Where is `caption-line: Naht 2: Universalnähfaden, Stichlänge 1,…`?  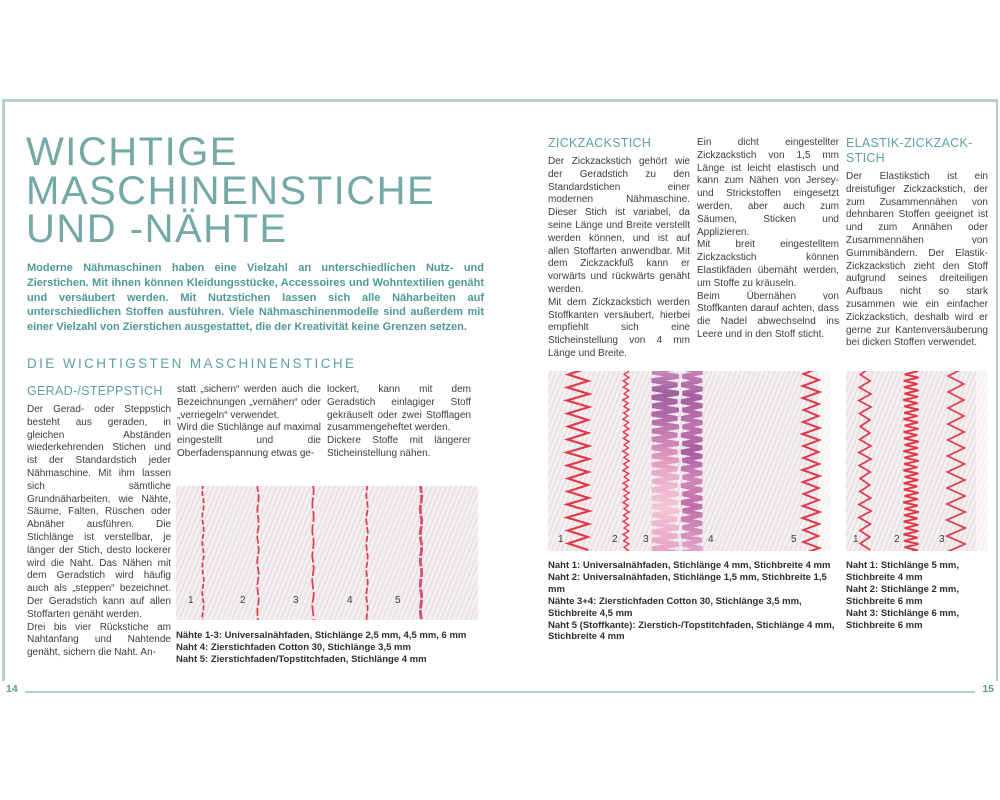 caption-line: Naht 2: Universalnähfaden, Stichlänge 1,… is located at coordinates (687, 583).